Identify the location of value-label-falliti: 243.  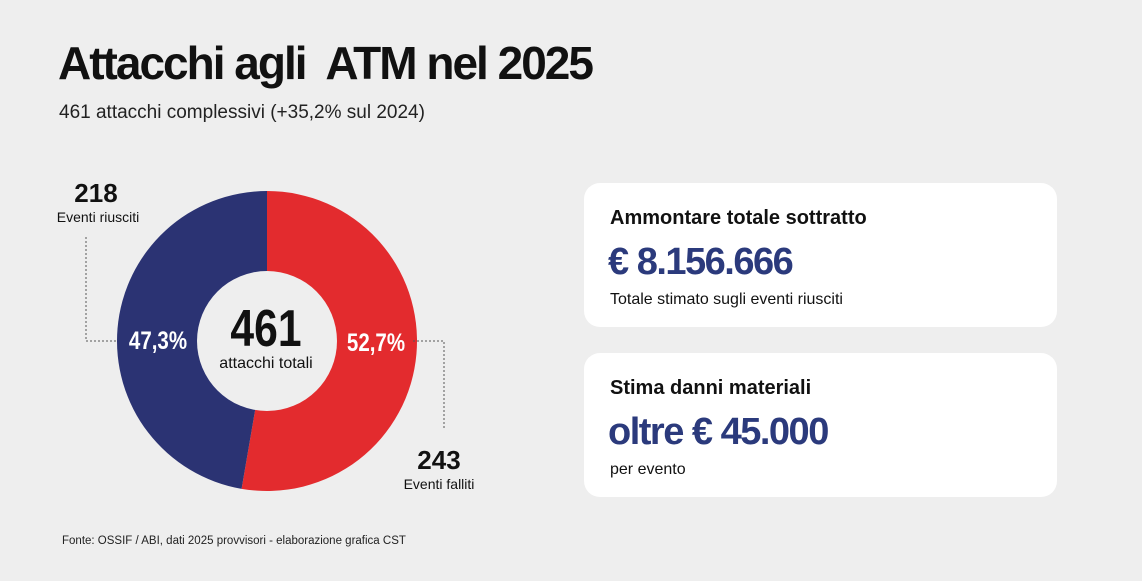
(438, 460).